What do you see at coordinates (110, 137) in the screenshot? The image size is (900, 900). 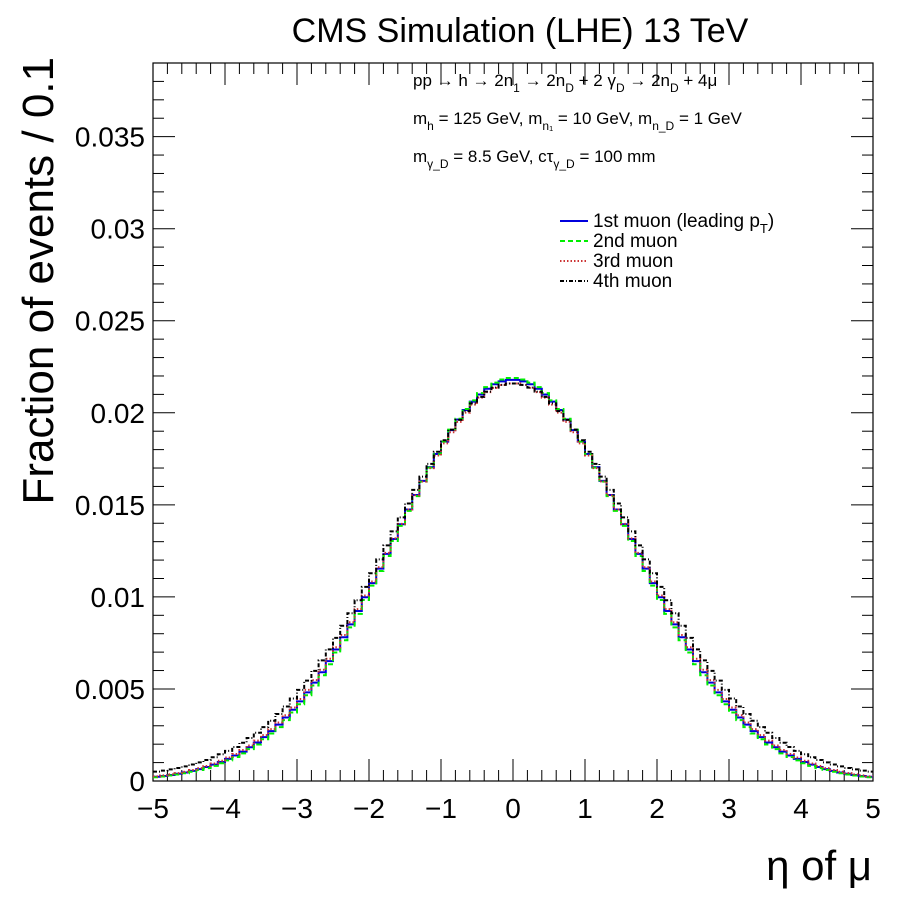 I see `y-tick-label: 0.035` at bounding box center [110, 137].